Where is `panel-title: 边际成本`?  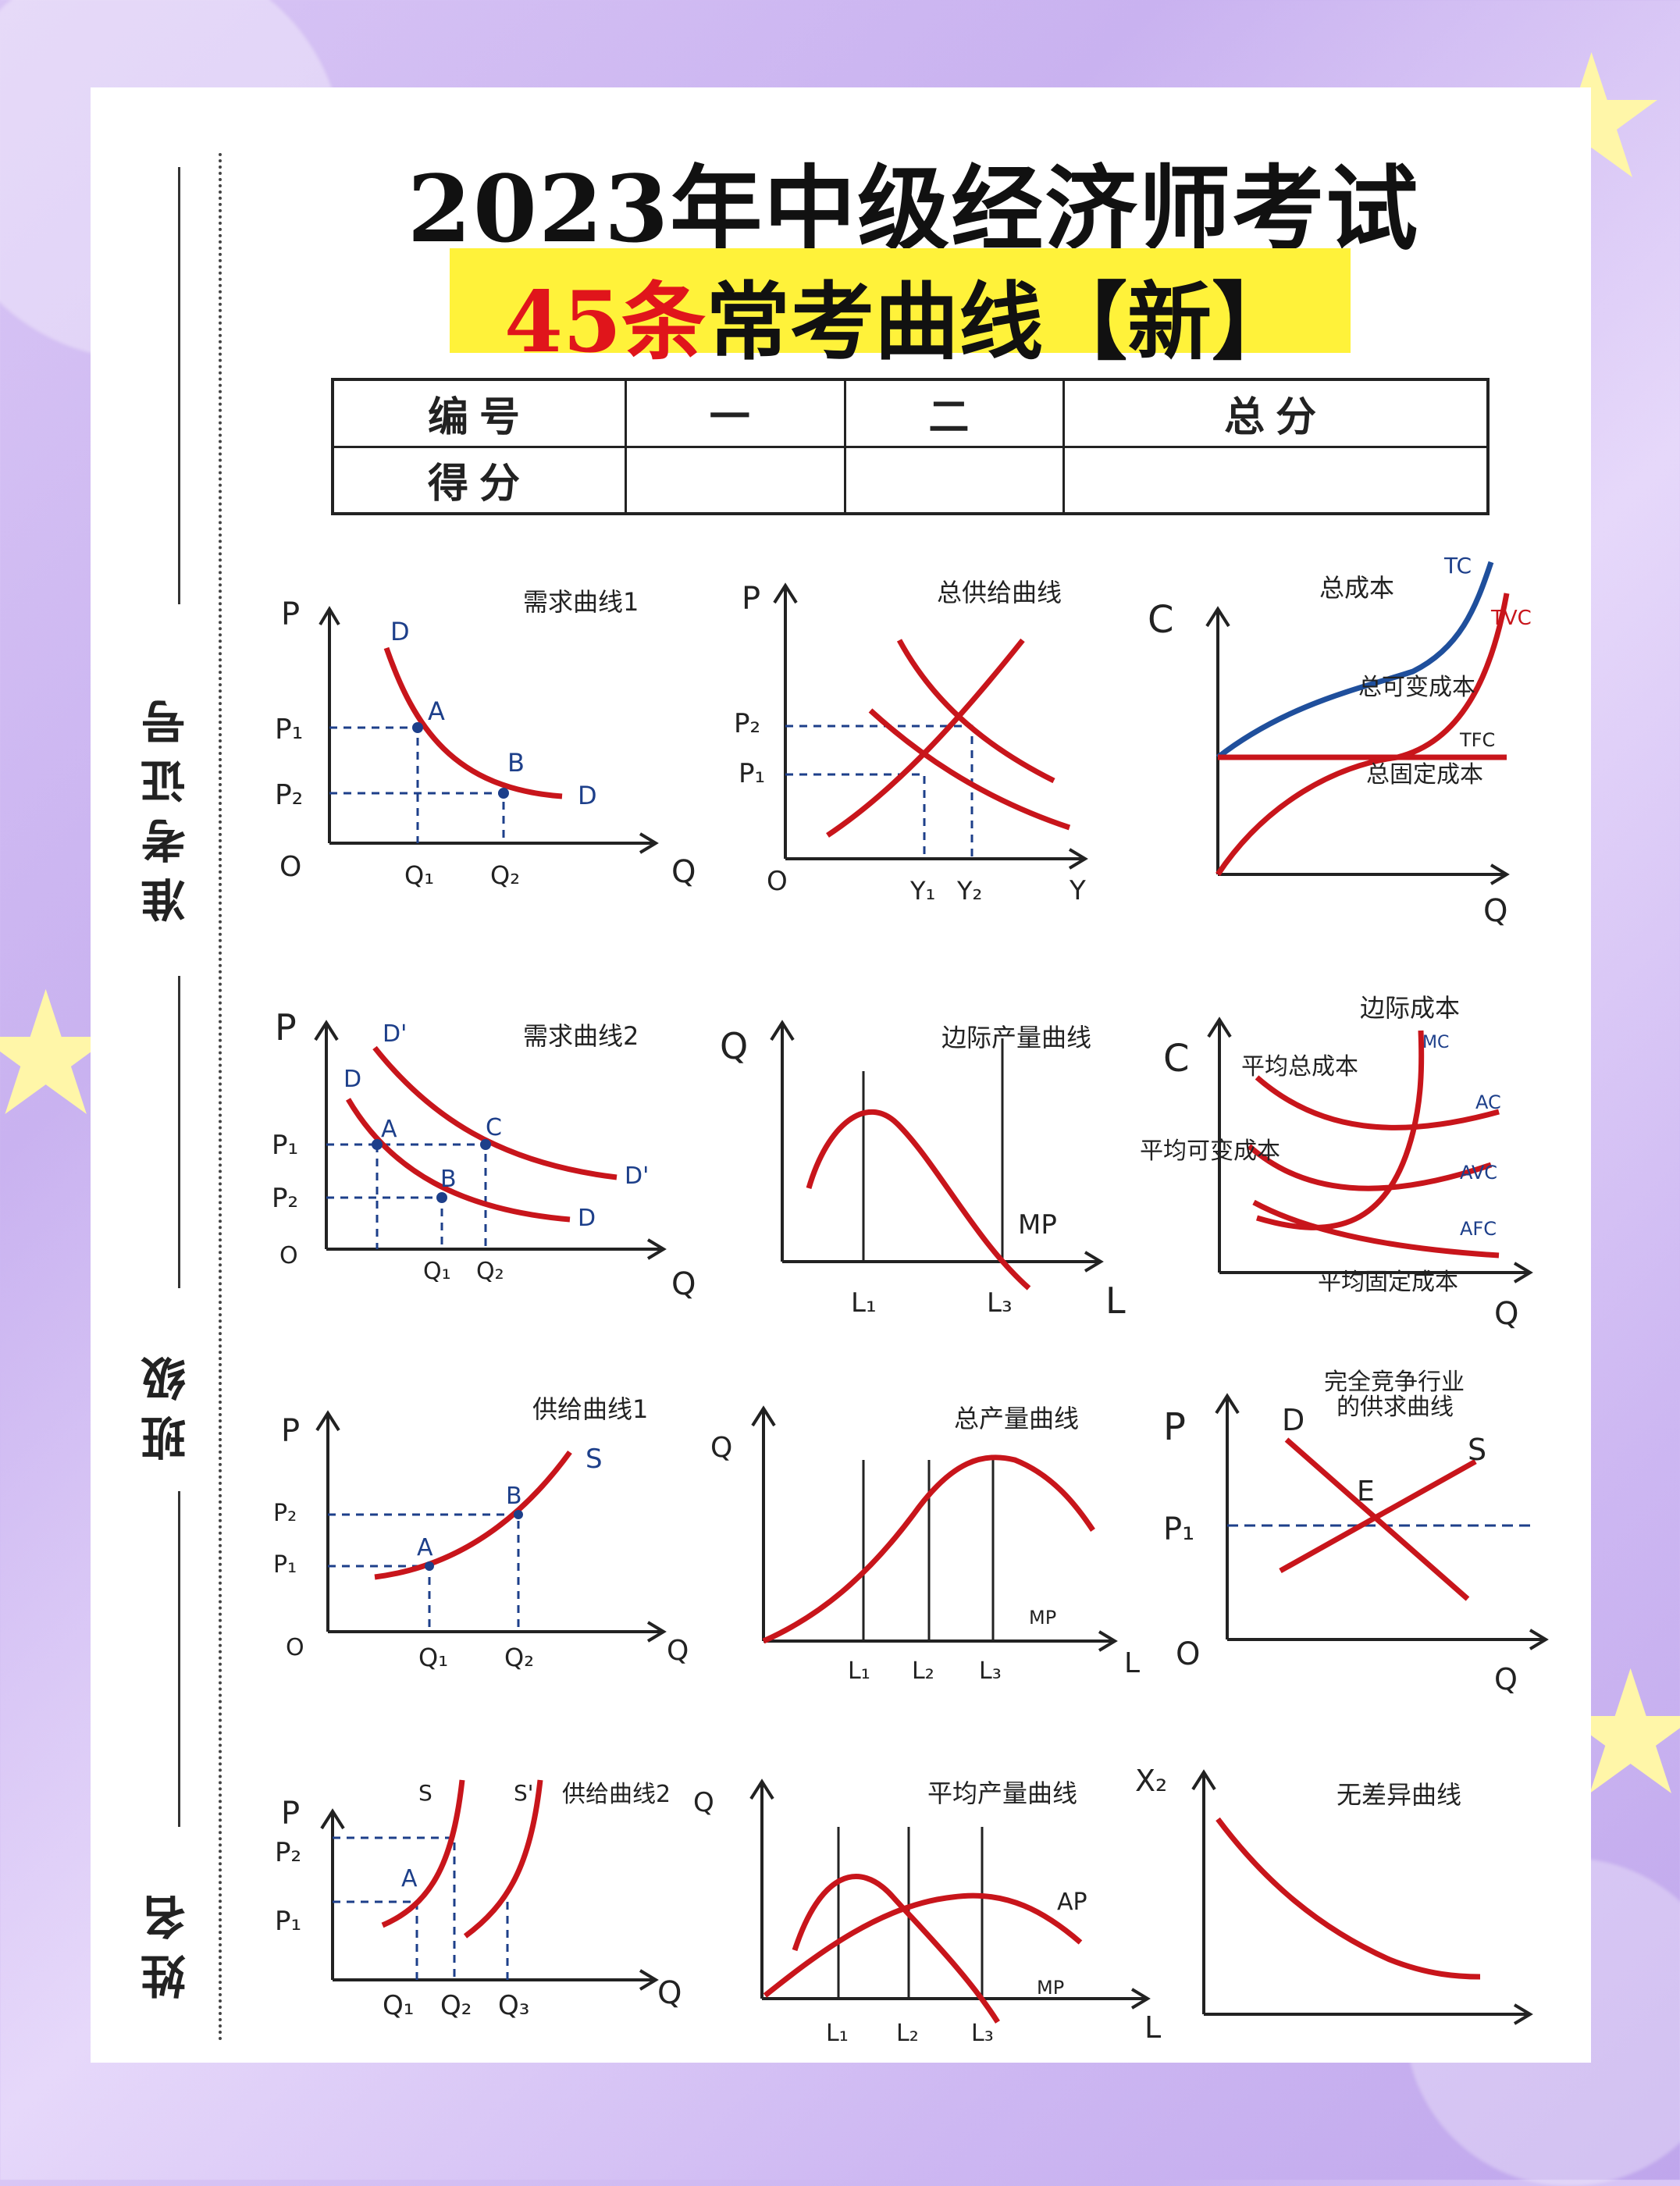
panel-title: 边际成本 is located at coordinates (1410, 1008).